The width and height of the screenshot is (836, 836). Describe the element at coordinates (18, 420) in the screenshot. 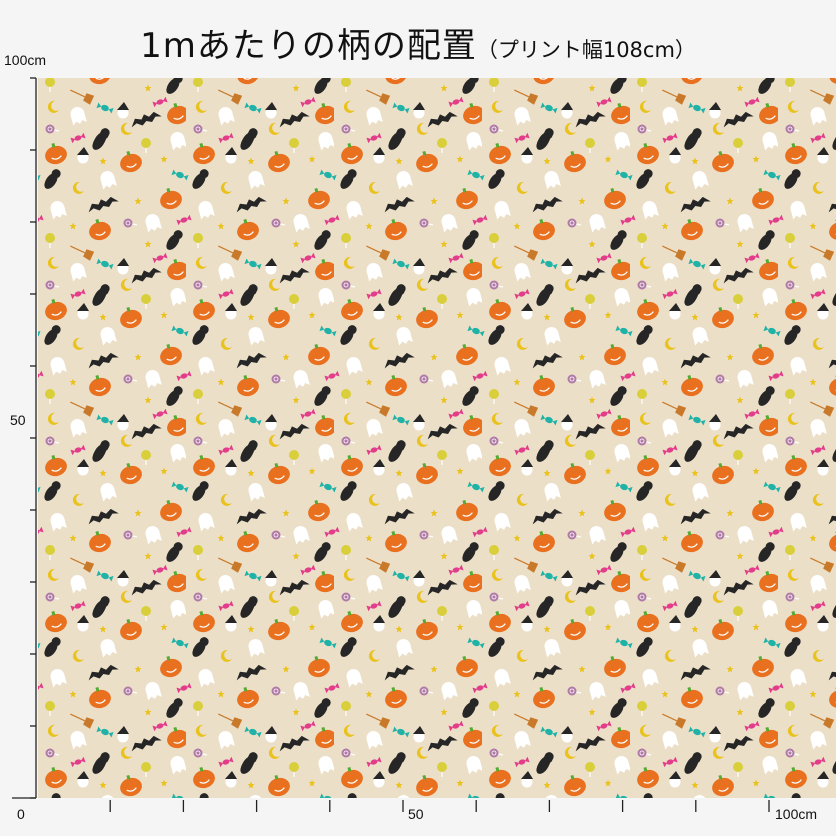

I see `axis-label-left-mid: 50` at that location.